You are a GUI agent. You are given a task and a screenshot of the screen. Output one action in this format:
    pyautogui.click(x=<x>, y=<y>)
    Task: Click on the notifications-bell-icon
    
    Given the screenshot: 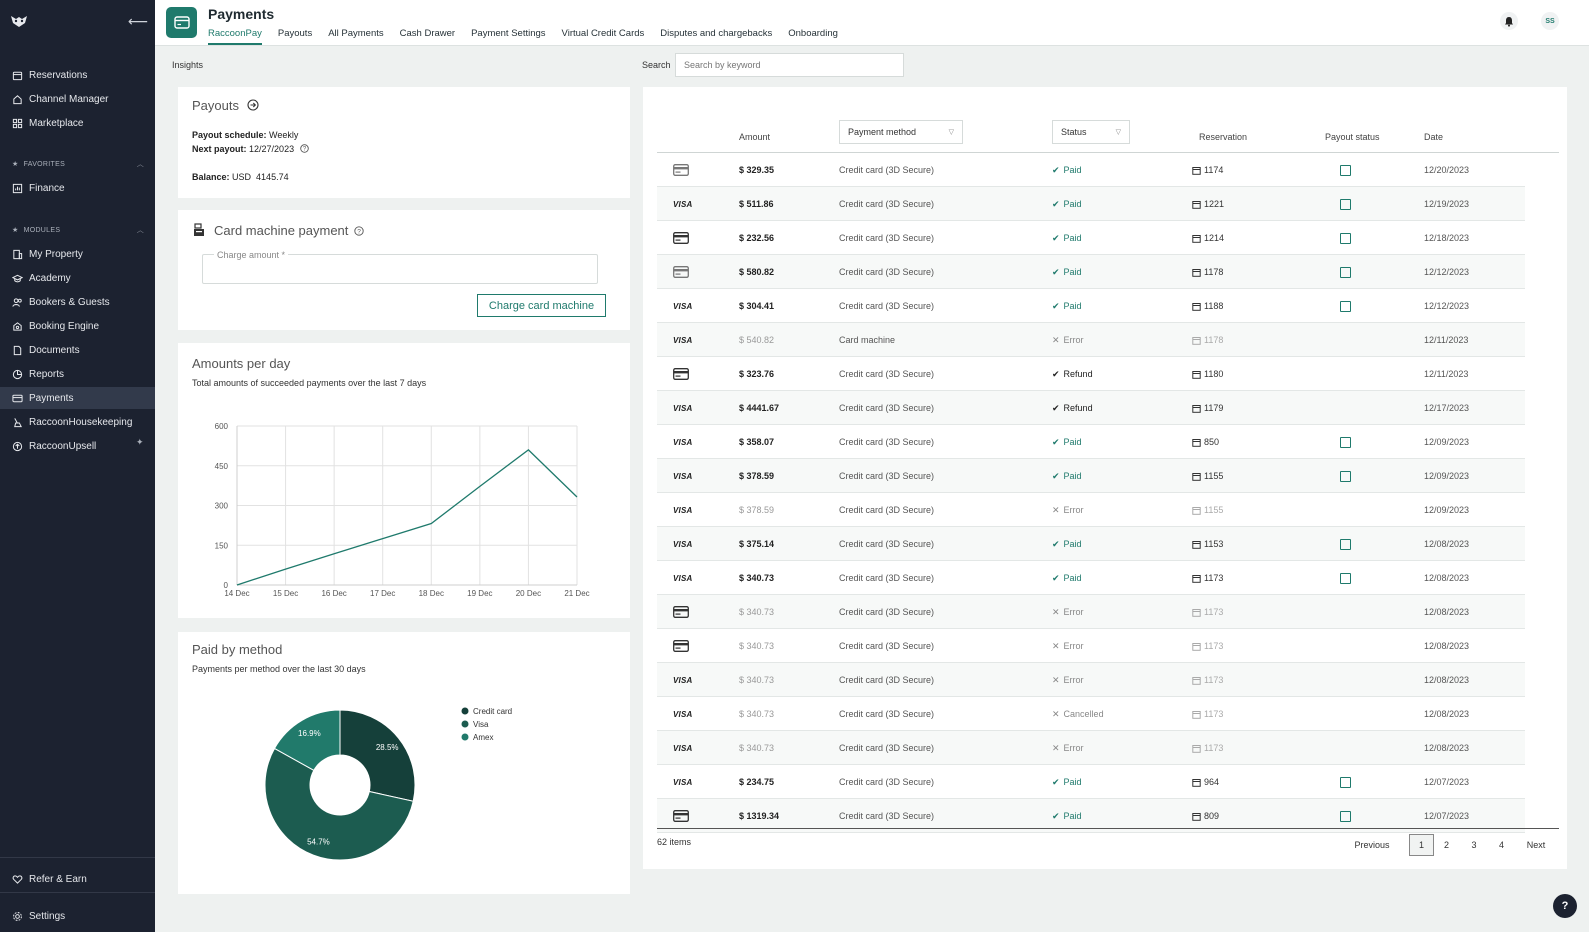 What is the action you would take?
    pyautogui.click(x=1509, y=21)
    